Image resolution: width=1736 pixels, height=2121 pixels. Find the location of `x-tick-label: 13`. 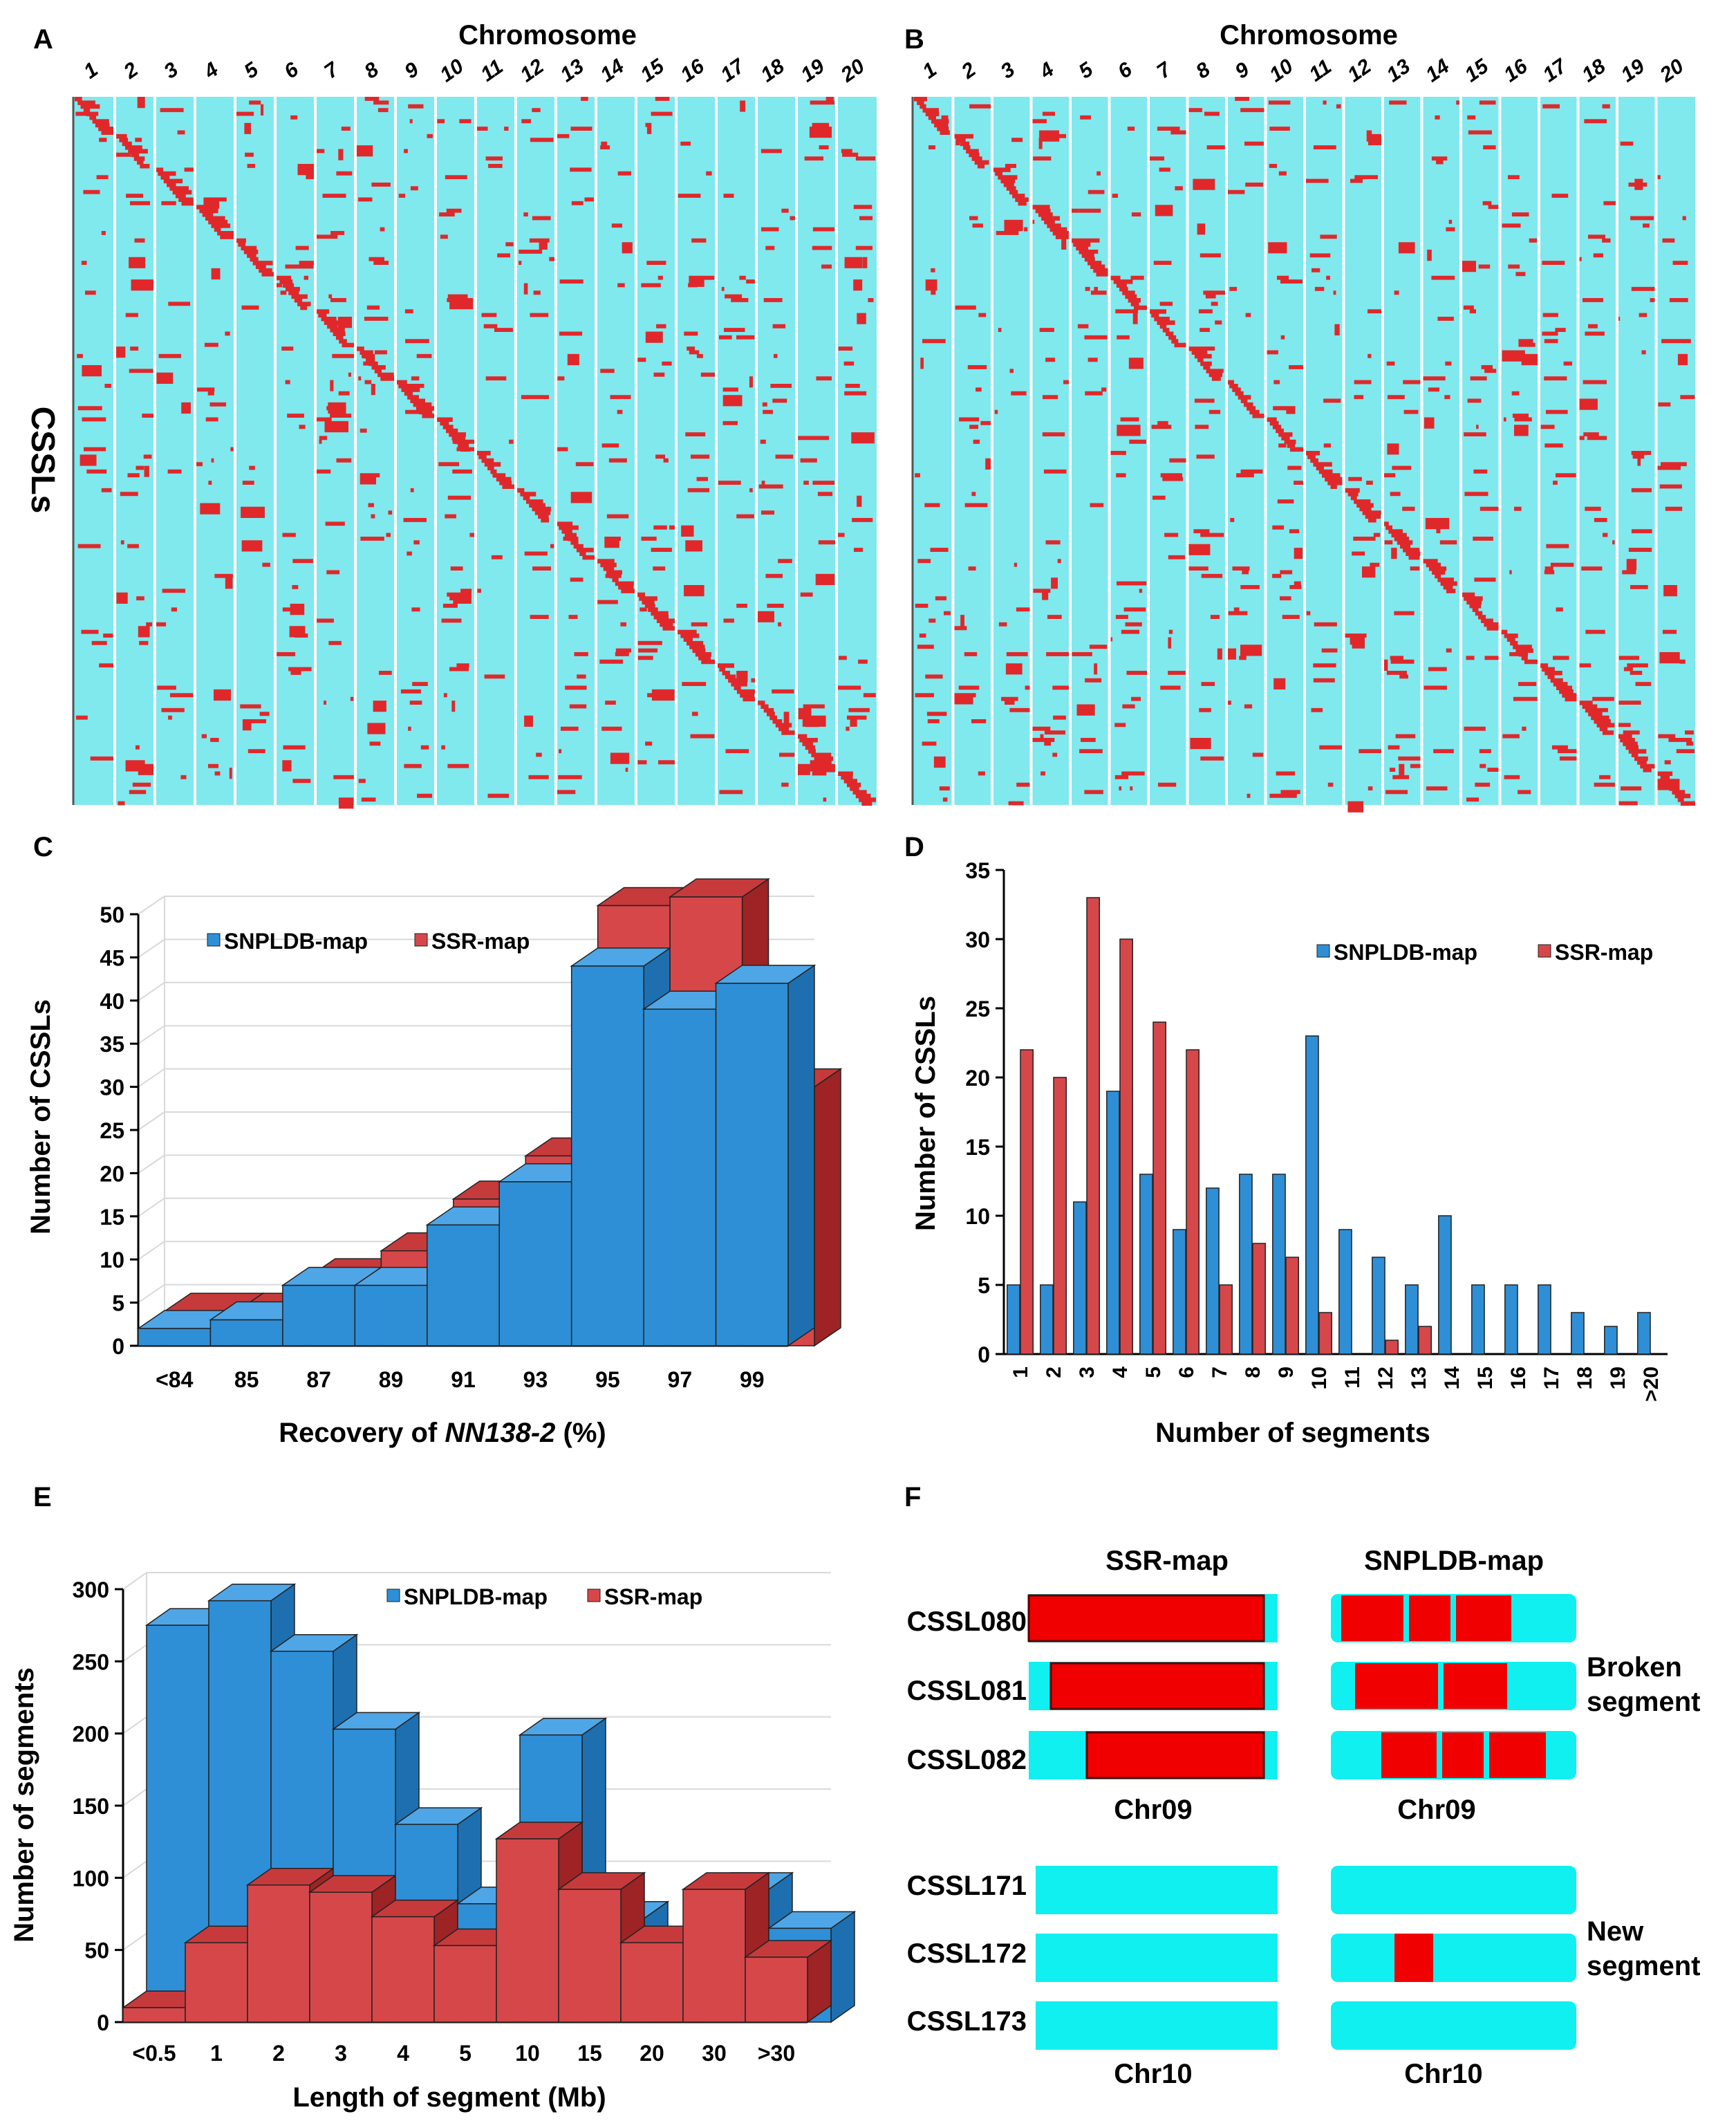

x-tick-label: 13 is located at coordinates (1419, 1378).